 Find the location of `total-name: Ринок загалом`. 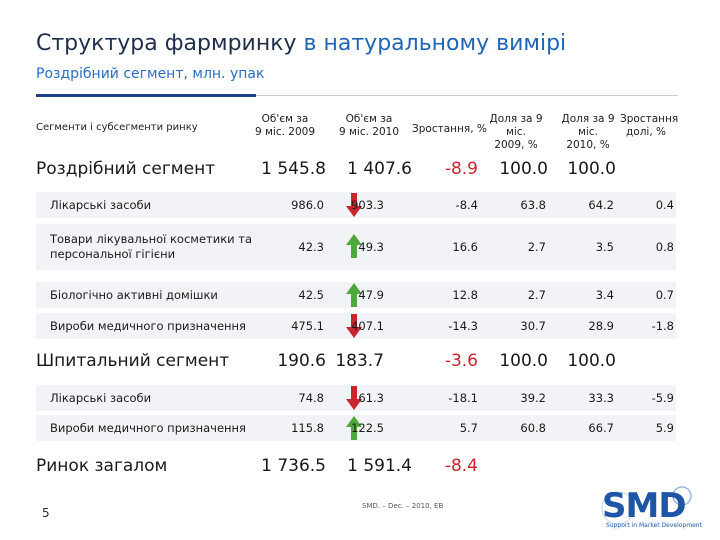

total-name: Ринок загалом is located at coordinates (102, 466).